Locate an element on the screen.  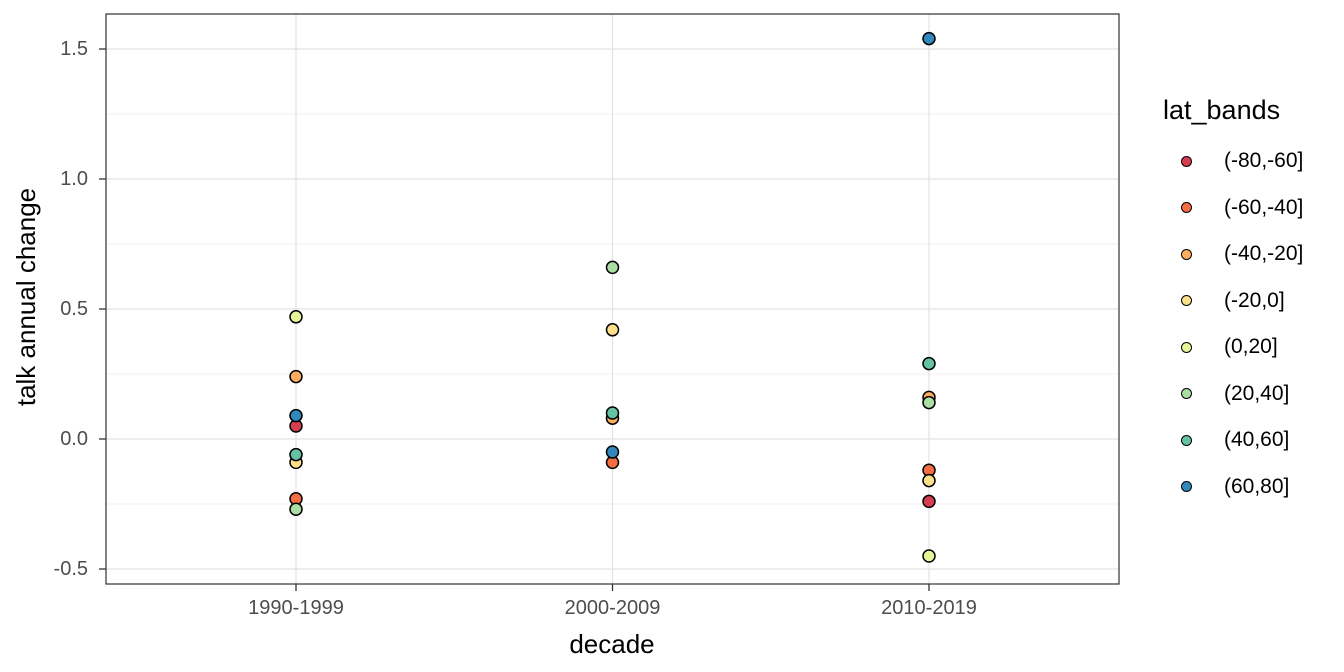
legend-item: (60,80] is located at coordinates (1235, 487).